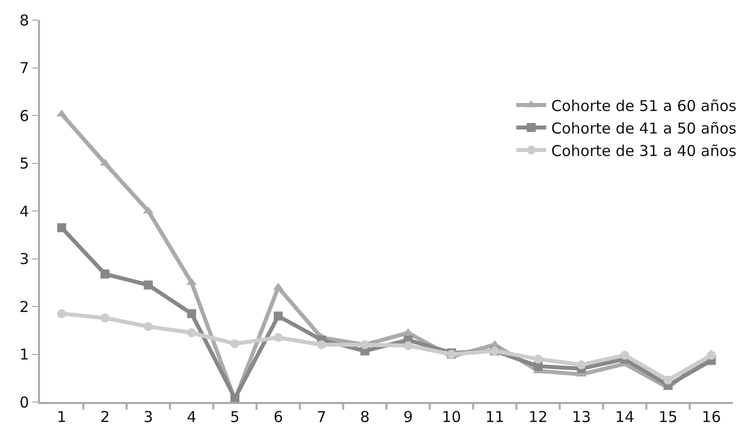 This screenshot has height=442, width=752. Describe the element at coordinates (644, 105) in the screenshot. I see `legend-label: Cohorte de 51 a 60 años` at that location.